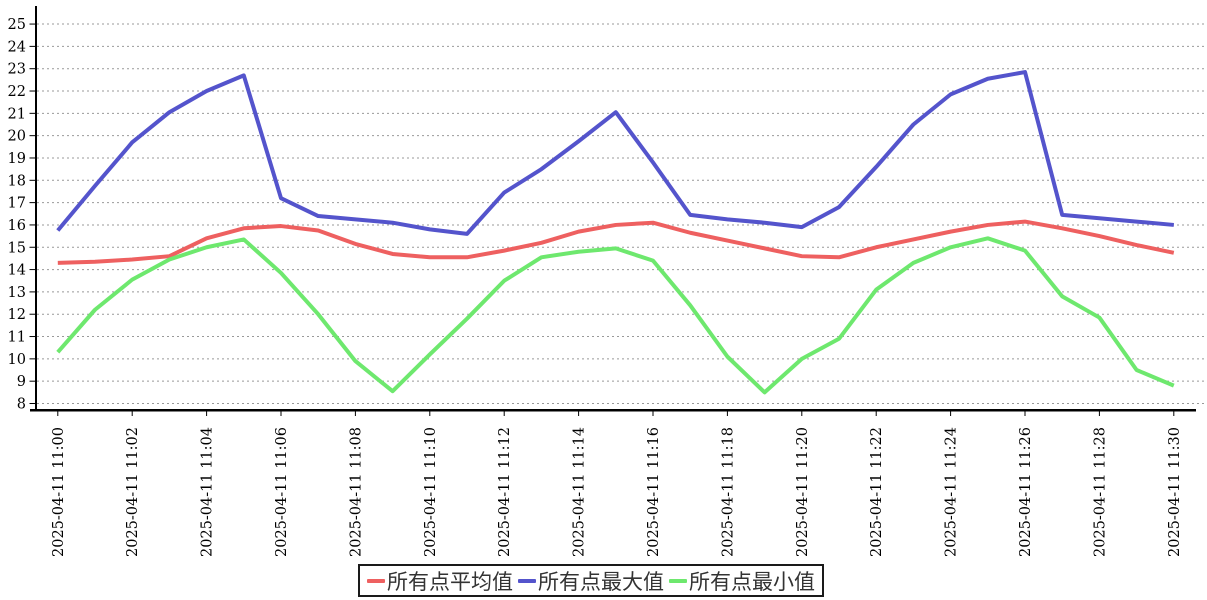 The image size is (1207, 600). What do you see at coordinates (952, 492) in the screenshot?
I see `x-tick-label: 2025-04-11 11:24` at bounding box center [952, 492].